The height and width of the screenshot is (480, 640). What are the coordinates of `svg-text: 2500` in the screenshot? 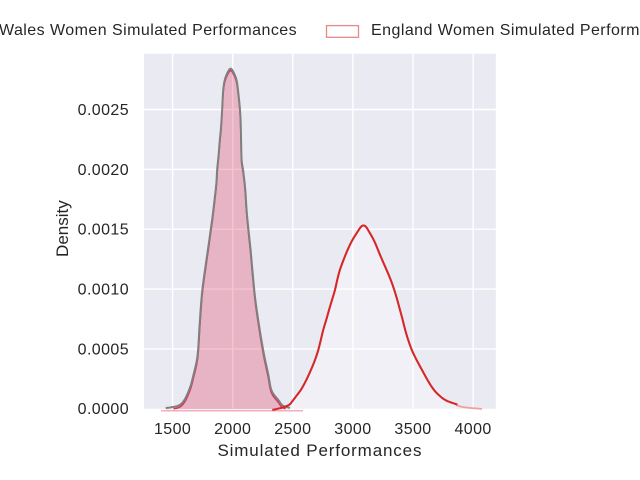 It's located at (292, 429).